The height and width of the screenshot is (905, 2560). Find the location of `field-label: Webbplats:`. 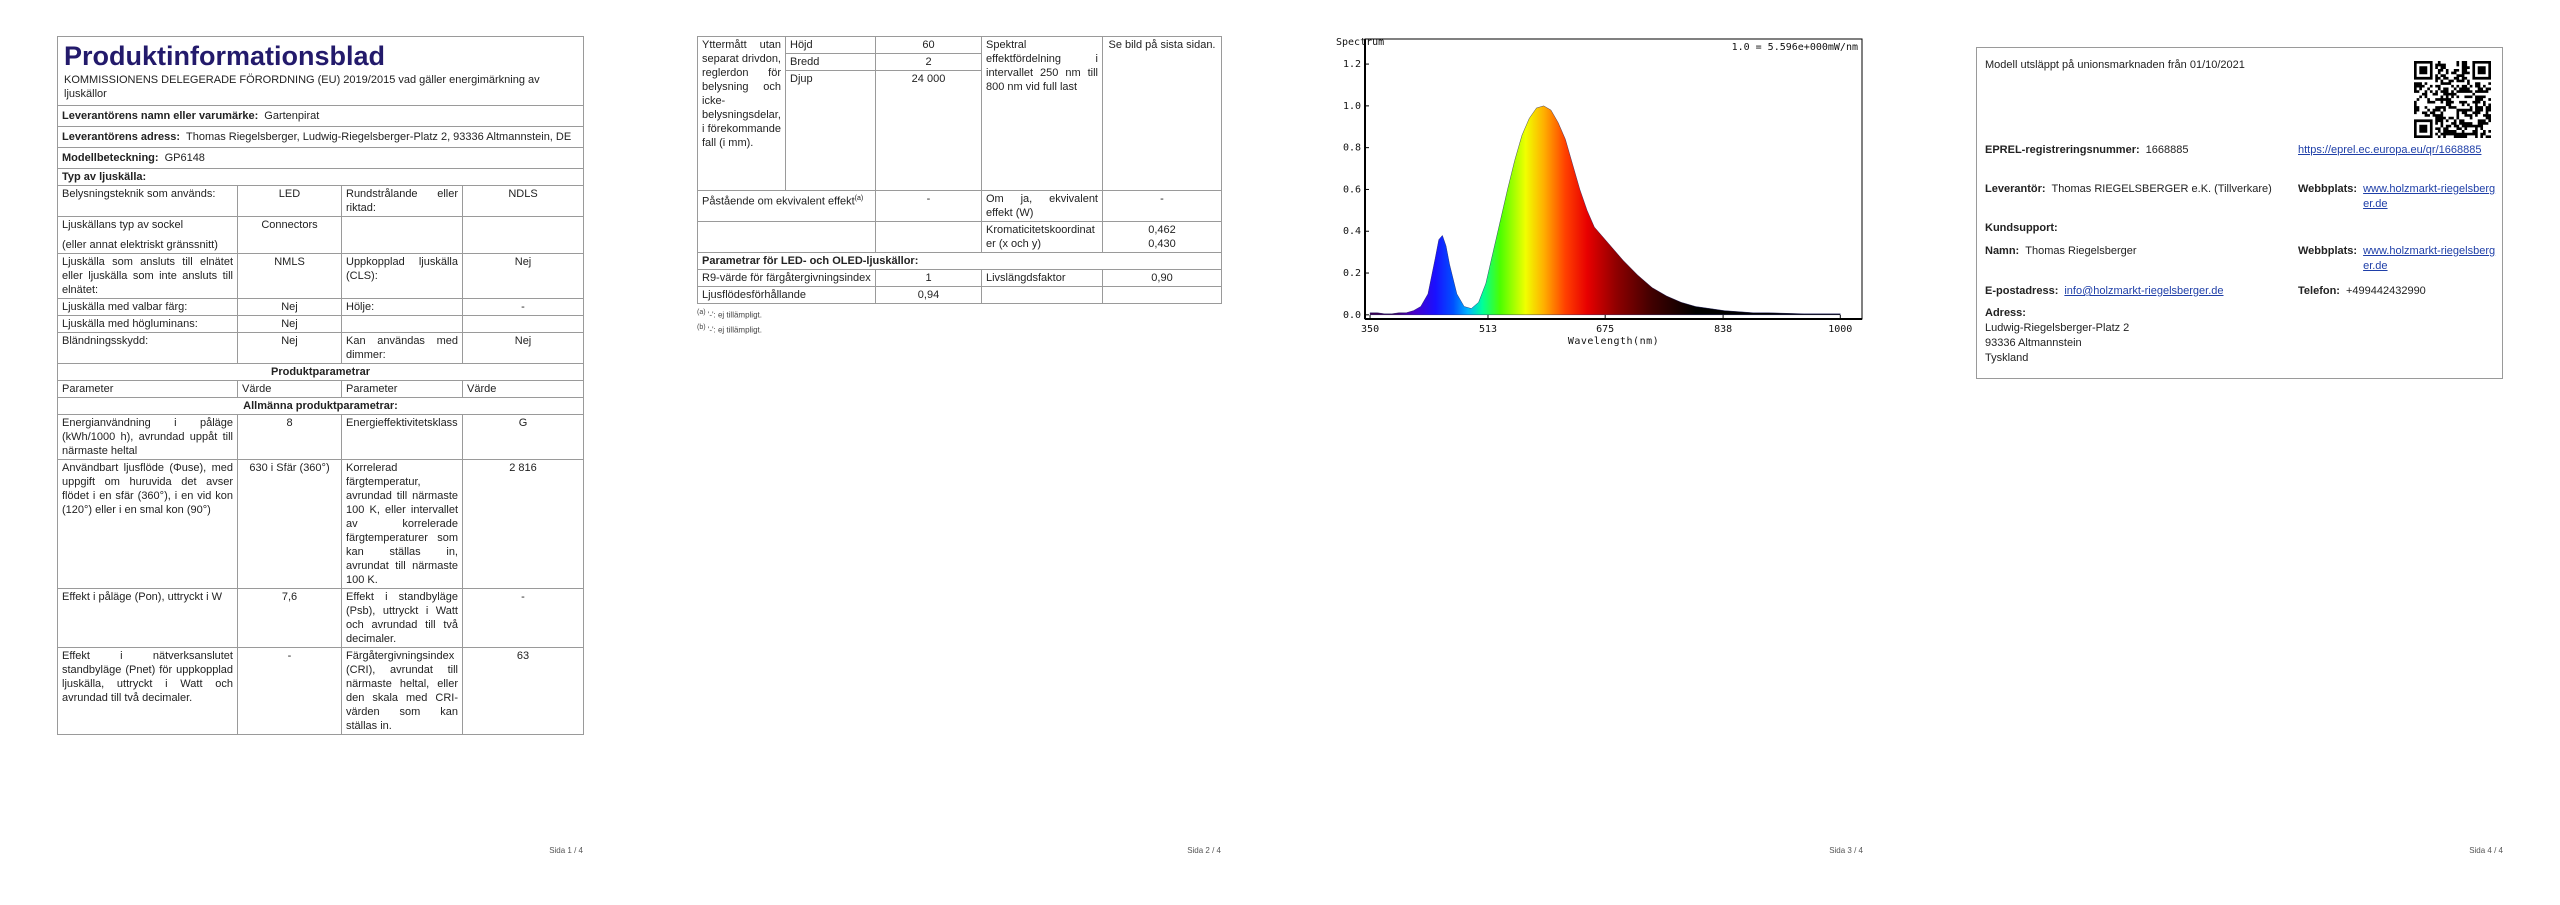

field-label: Webbplats: is located at coordinates (2328, 251).